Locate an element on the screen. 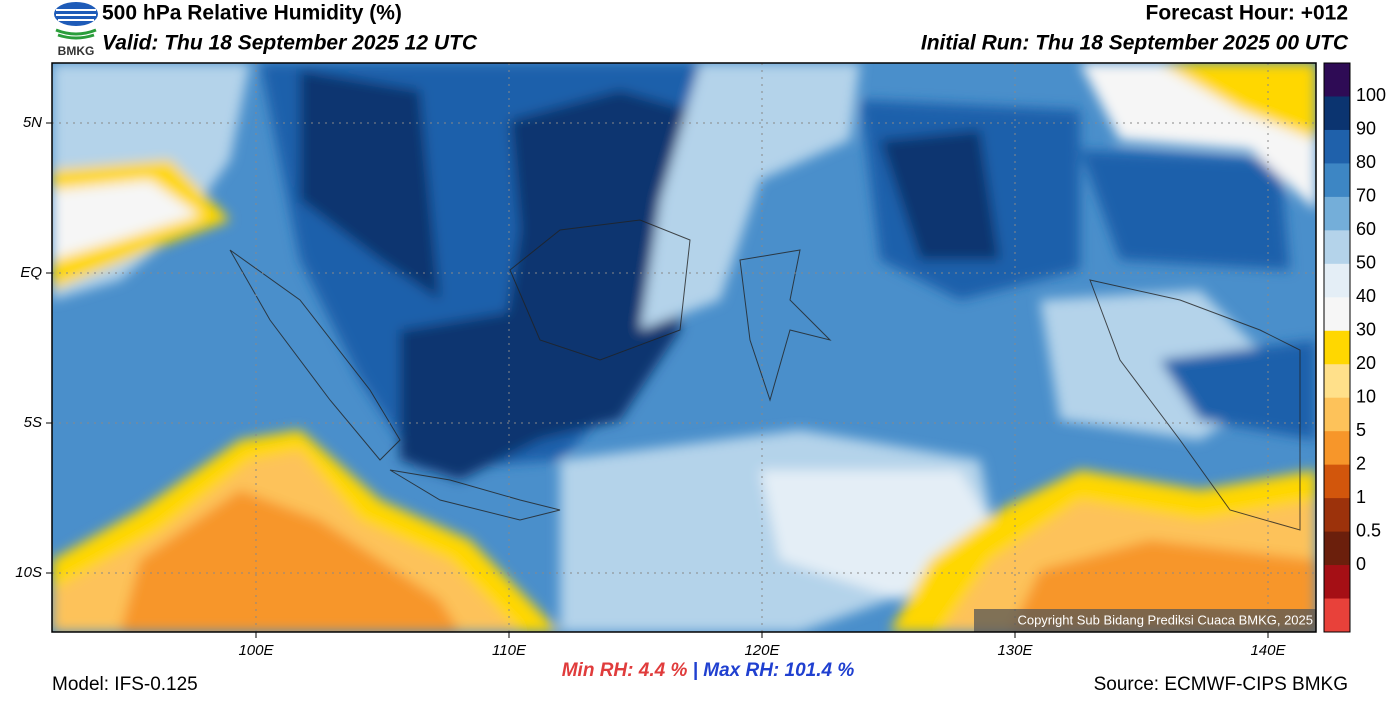 The width and height of the screenshot is (1400, 709). colorbar-label: 50 is located at coordinates (1366, 263).